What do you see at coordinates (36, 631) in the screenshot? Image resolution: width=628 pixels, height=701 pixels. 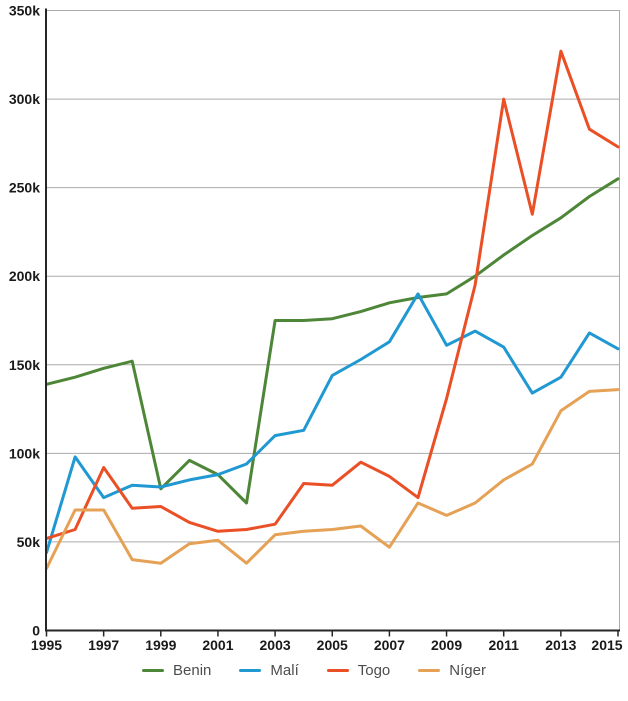 I see `y-tick-label: 0` at bounding box center [36, 631].